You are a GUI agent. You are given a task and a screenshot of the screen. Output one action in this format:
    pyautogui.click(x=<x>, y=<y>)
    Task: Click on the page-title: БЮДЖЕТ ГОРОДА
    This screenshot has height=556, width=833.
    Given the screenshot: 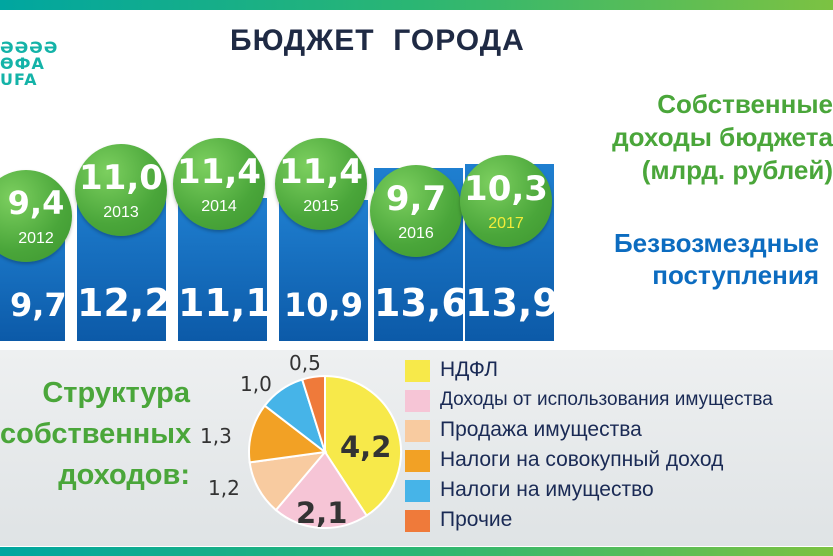 What is the action you would take?
    pyautogui.click(x=377, y=40)
    